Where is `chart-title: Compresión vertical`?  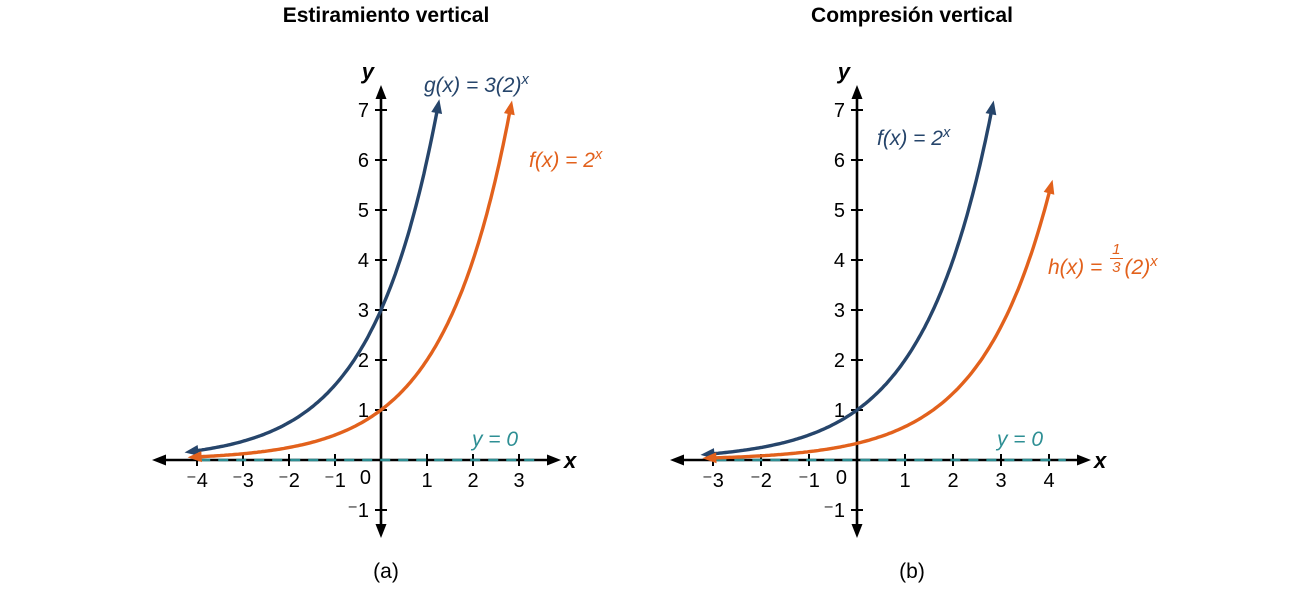
chart-title: Compresión vertical is located at coordinates (912, 15).